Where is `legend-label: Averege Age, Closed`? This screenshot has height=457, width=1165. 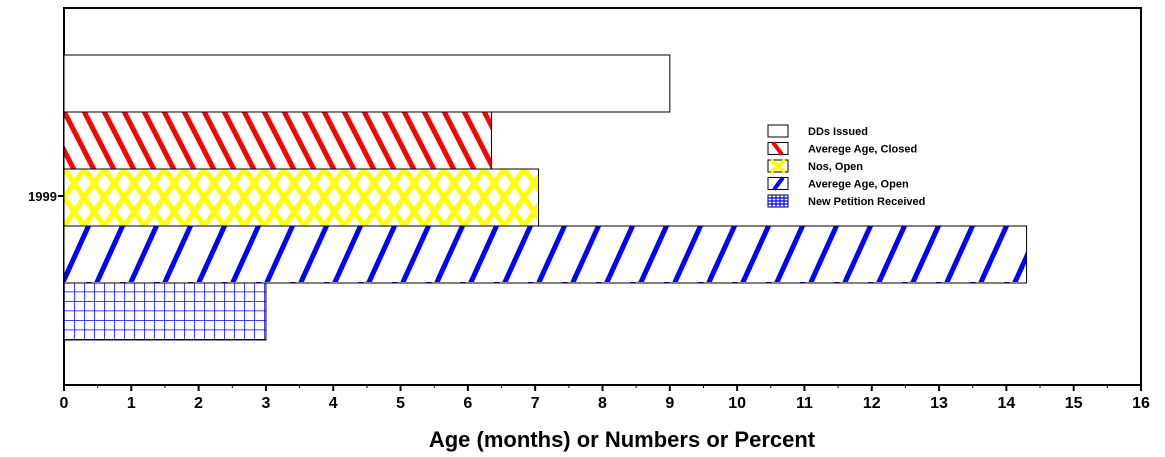 legend-label: Averege Age, Closed is located at coordinates (862, 150).